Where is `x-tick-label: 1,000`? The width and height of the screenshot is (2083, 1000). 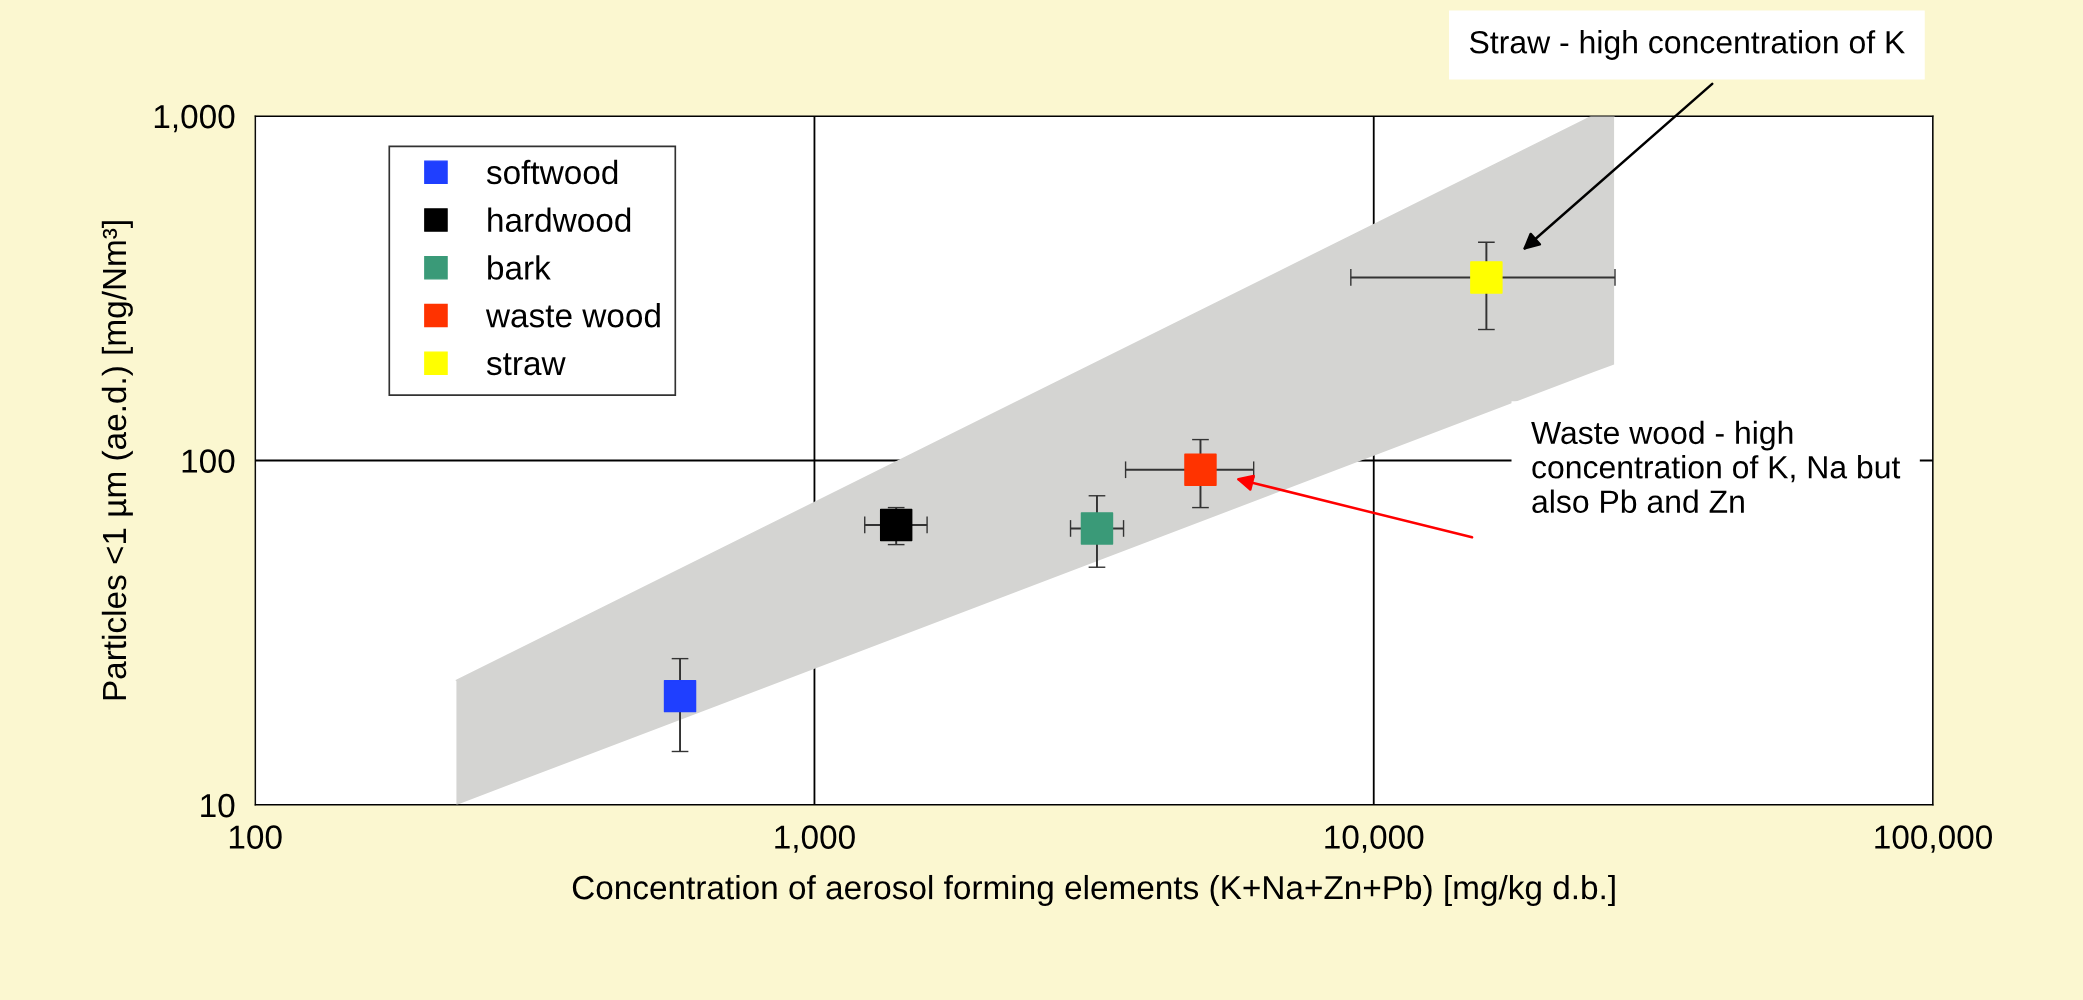 x-tick-label: 1,000 is located at coordinates (815, 839).